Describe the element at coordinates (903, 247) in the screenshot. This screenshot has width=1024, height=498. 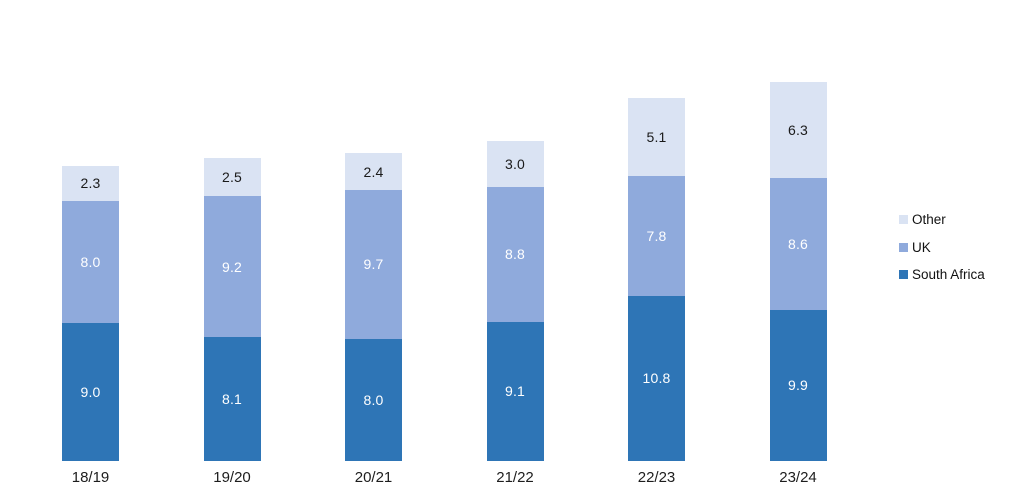
I see `legend-swatch-uk-icon` at that location.